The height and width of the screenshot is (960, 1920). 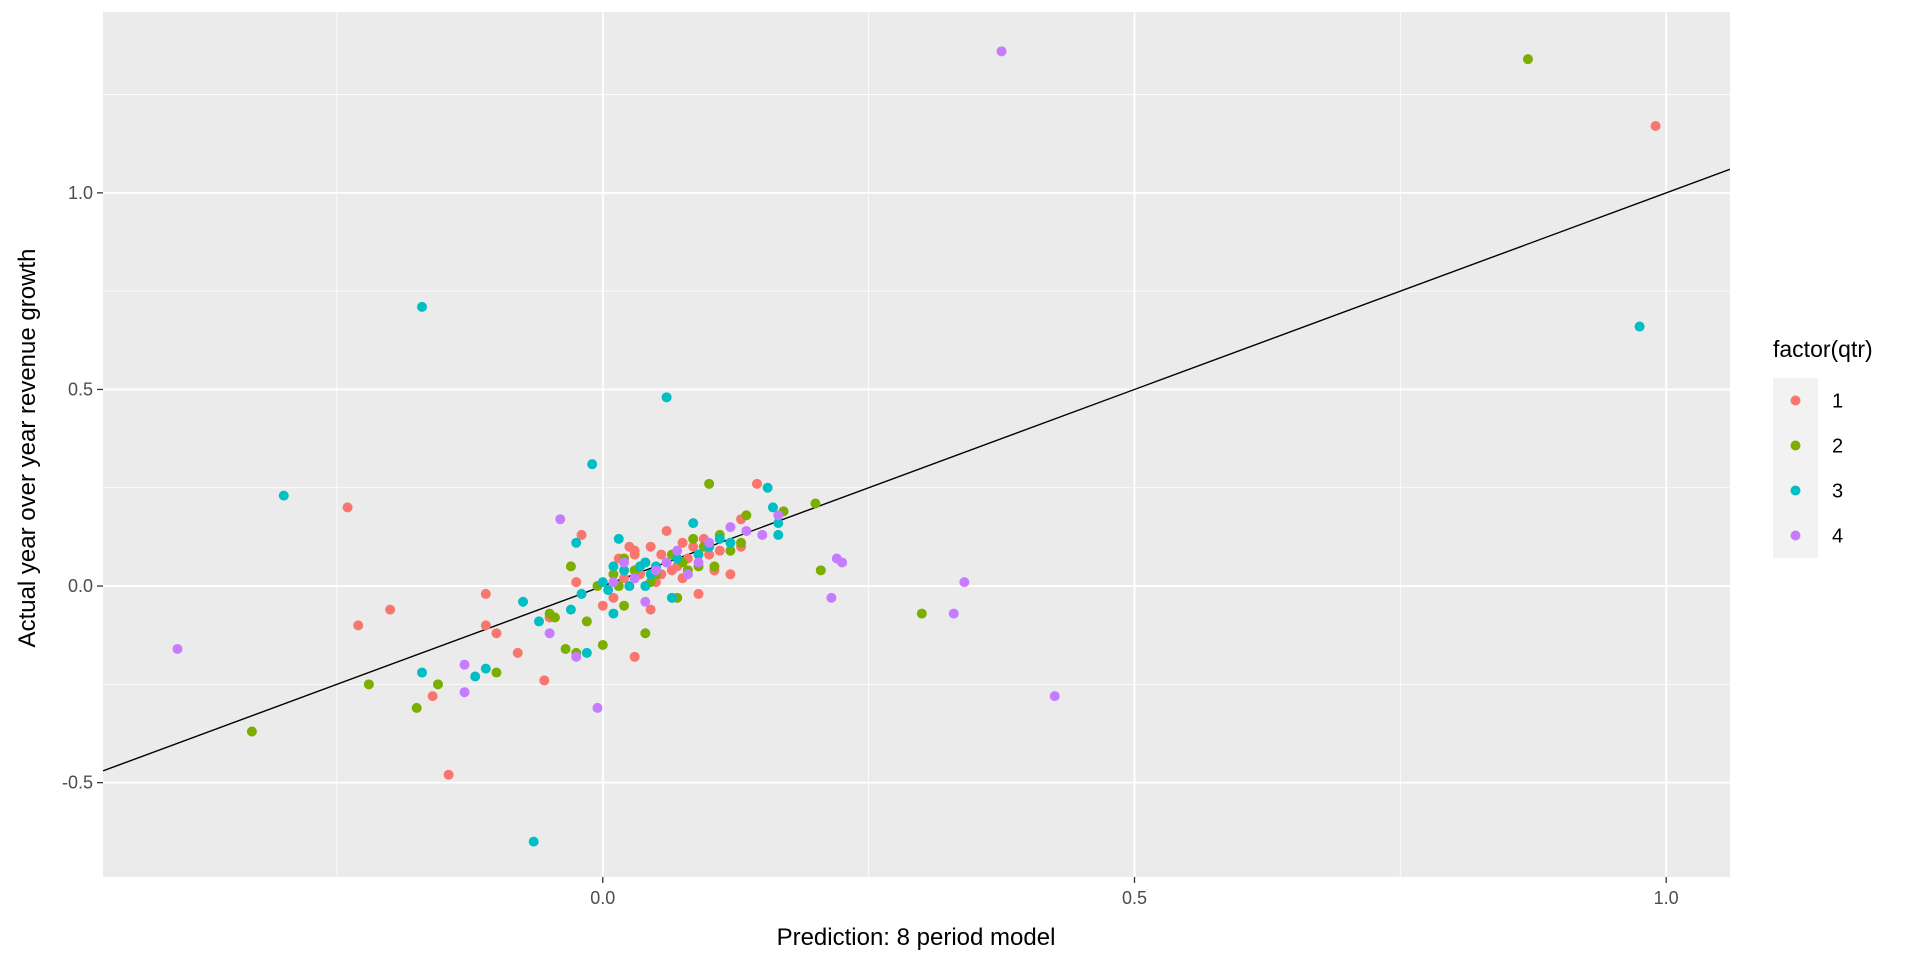 I want to click on x-axis: 0.0 0.5 1.0, so click(x=1134, y=892).